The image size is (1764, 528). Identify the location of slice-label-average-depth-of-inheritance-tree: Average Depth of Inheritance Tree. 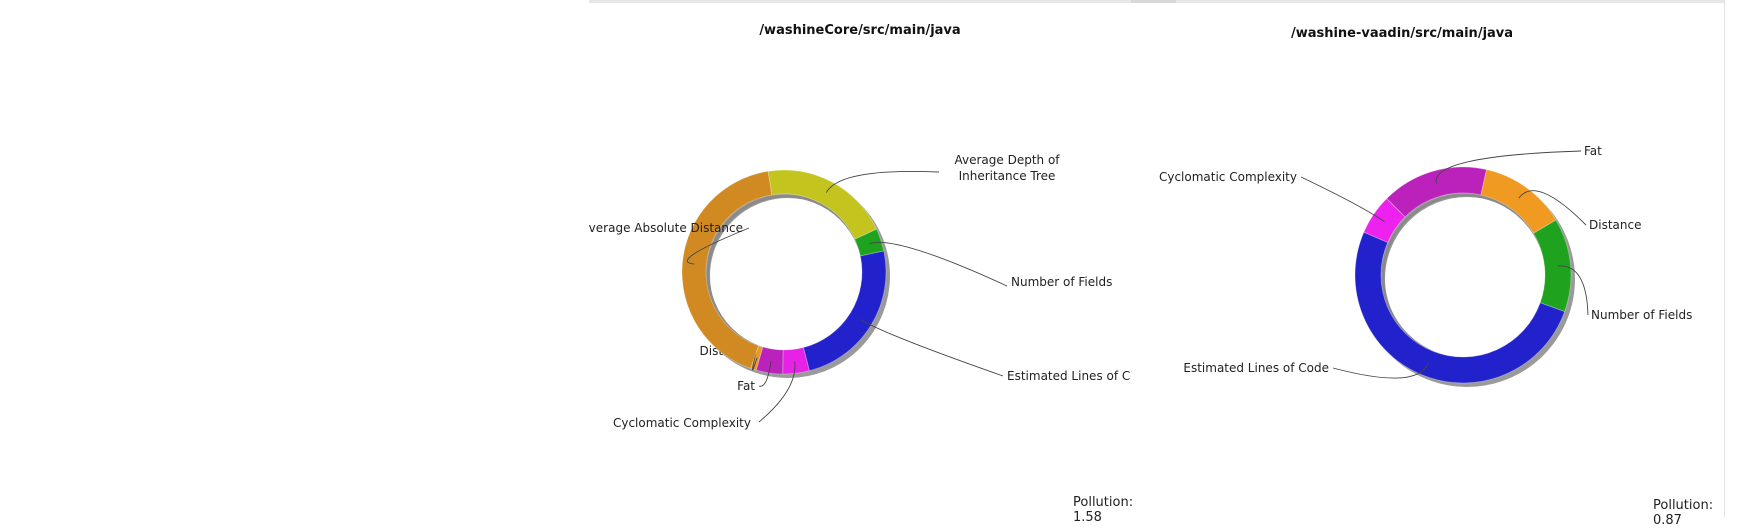
(1007, 168).